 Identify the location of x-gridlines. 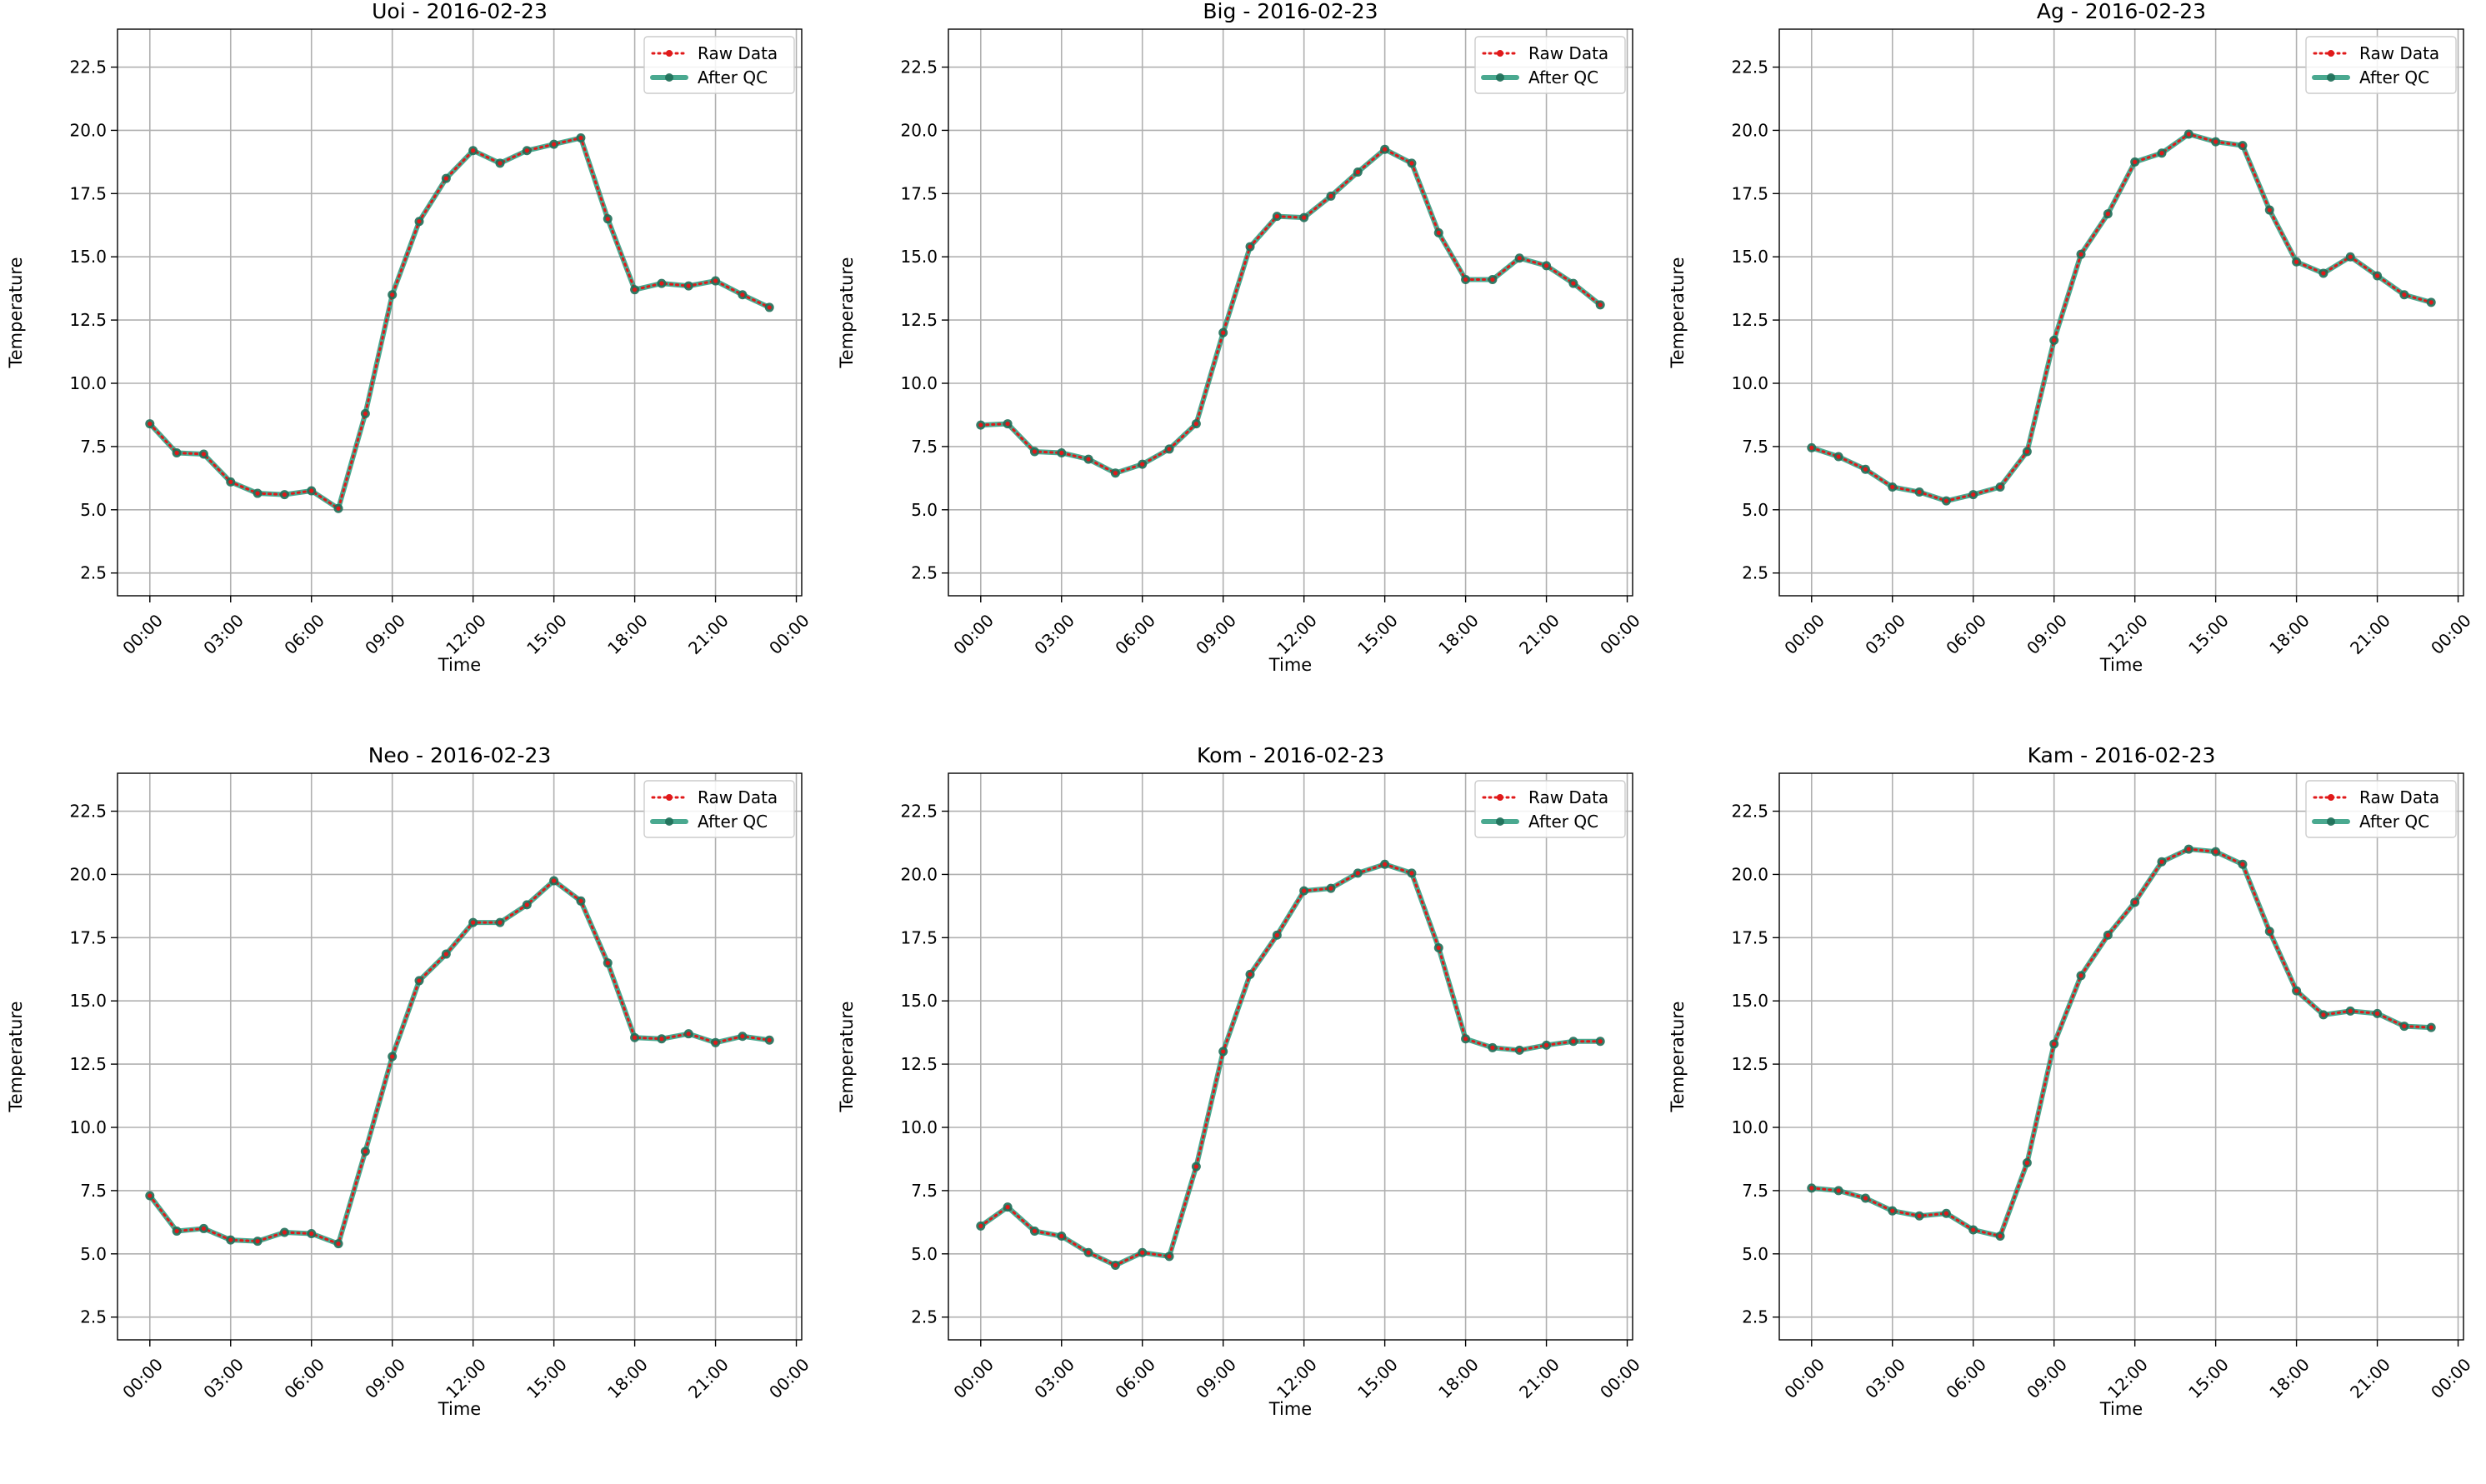
(473, 315).